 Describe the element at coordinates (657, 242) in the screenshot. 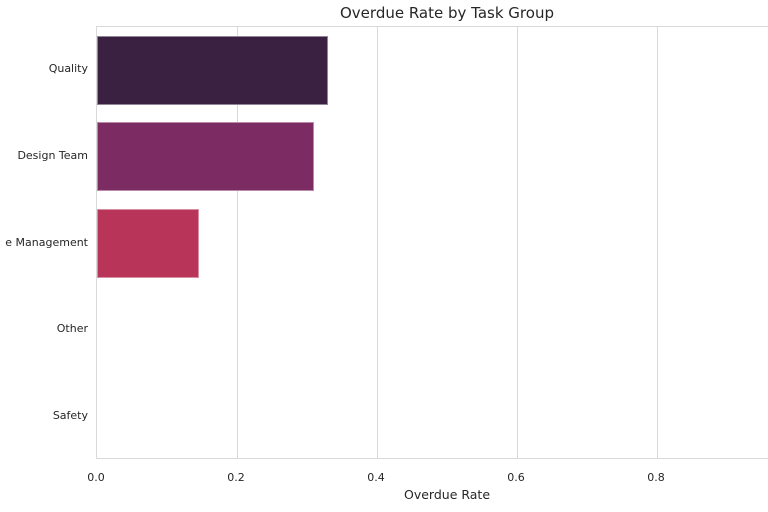

I see `gridline-x-0.8` at that location.